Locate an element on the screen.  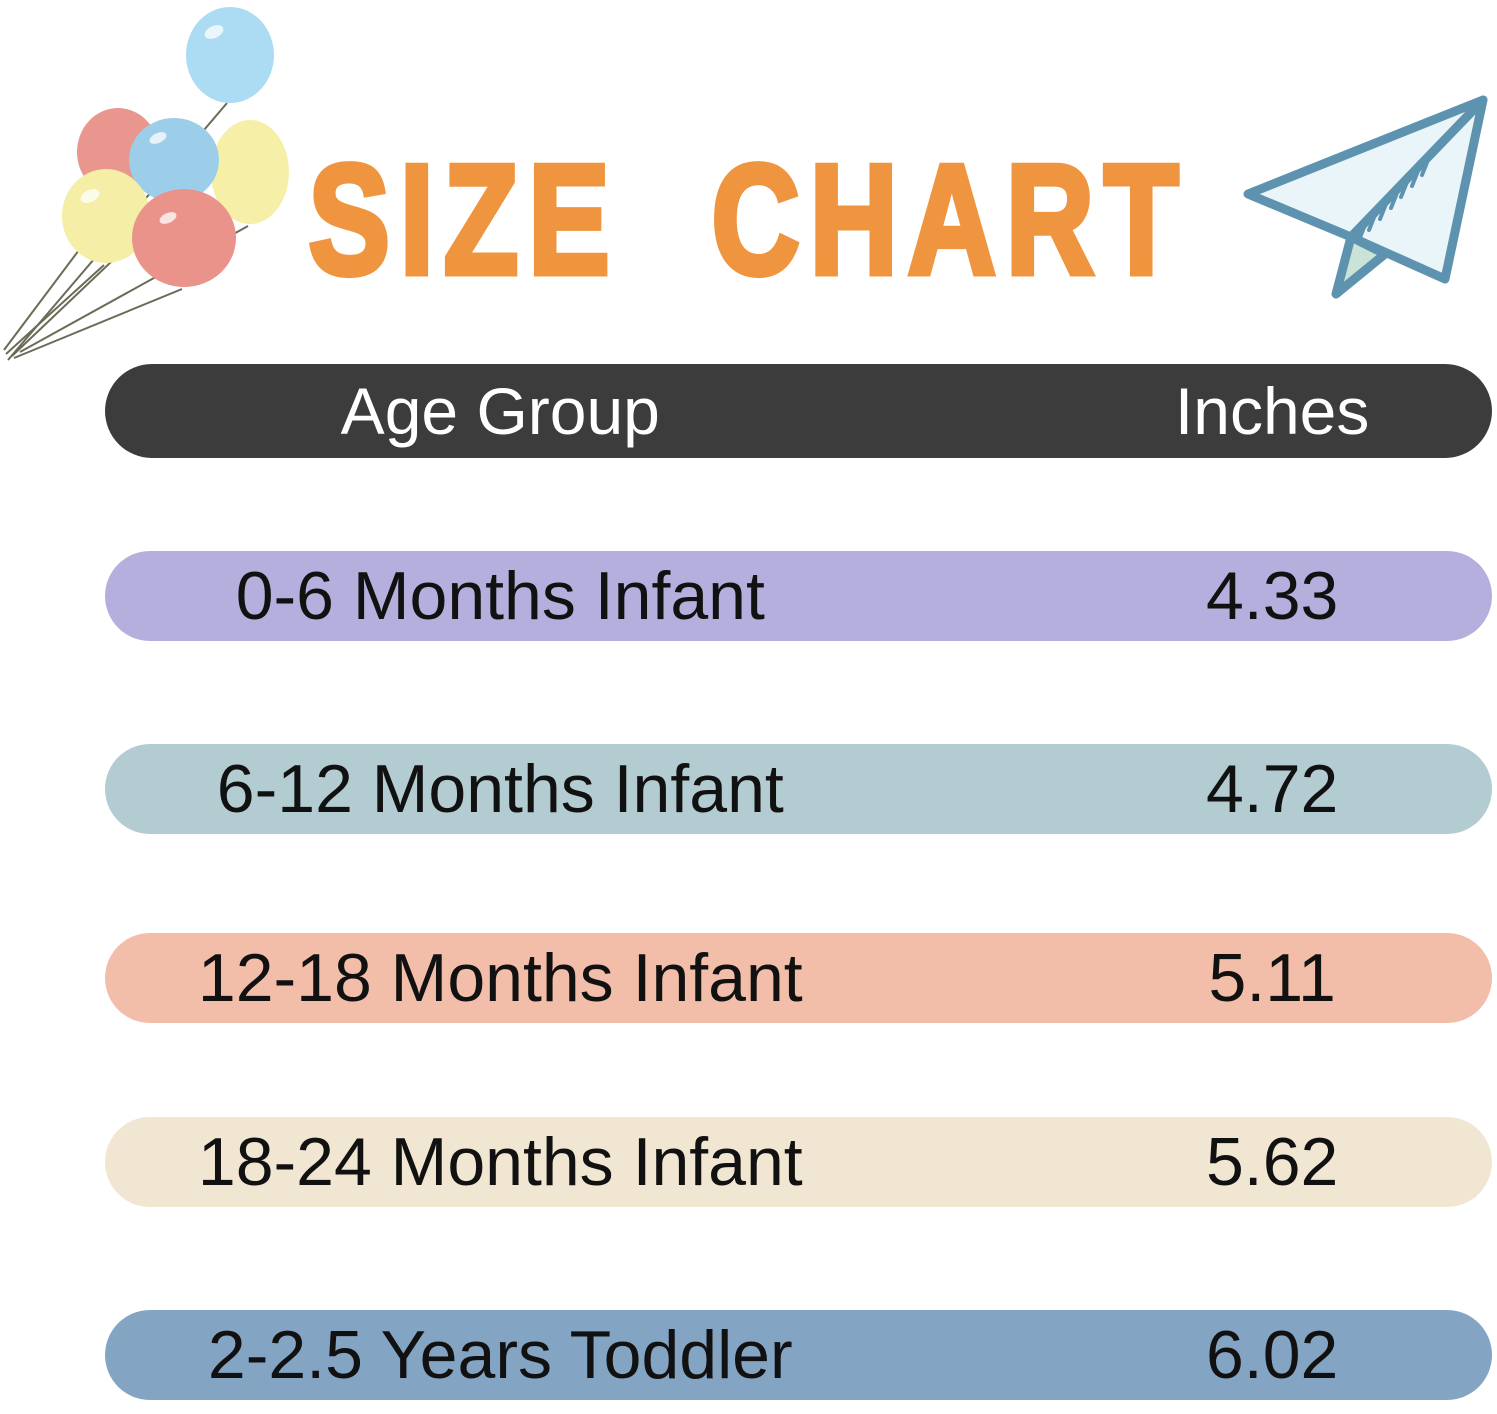
inches-cell: 6.02 is located at coordinates (1272, 1355).